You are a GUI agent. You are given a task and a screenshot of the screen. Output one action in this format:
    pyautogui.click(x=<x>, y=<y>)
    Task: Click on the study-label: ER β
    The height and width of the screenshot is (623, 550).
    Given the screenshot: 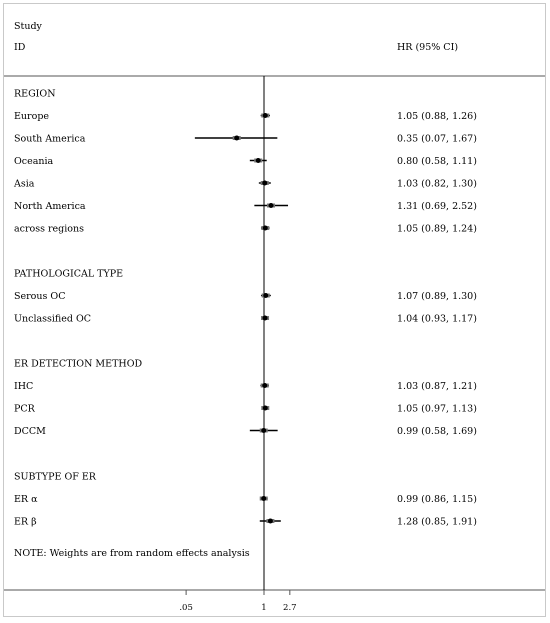 What is the action you would take?
    pyautogui.click(x=25, y=522)
    